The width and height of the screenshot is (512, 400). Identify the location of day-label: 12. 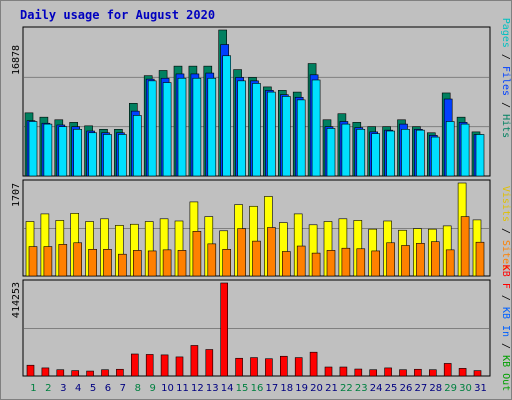
(197, 388).